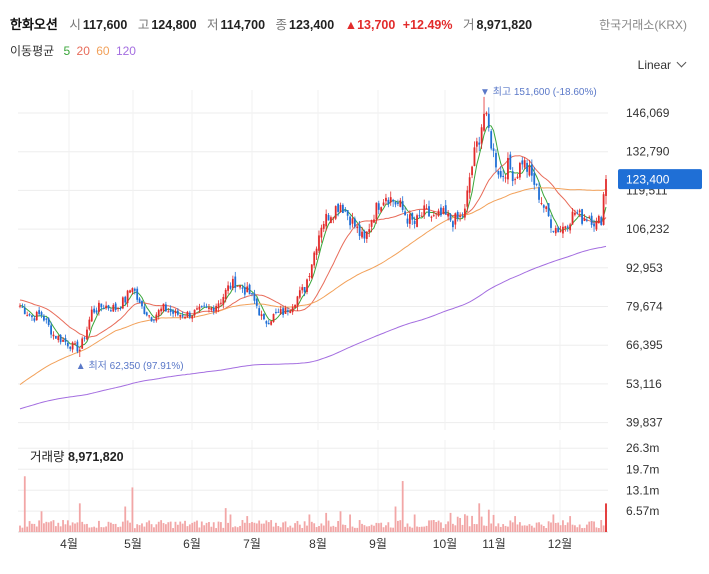  I want to click on scale-dropdown: Linear, so click(662, 64).